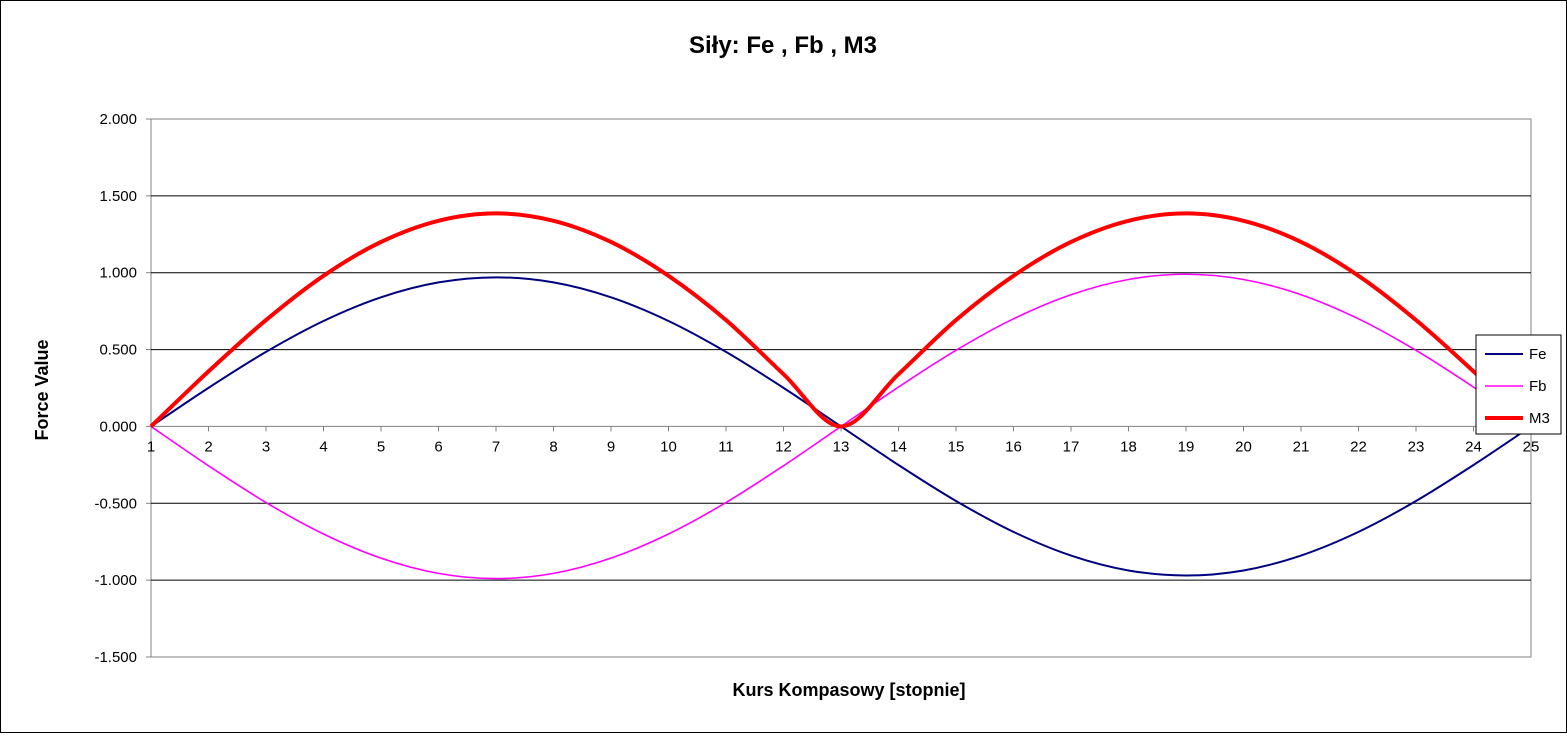 This screenshot has height=737, width=1567. What do you see at coordinates (1473, 446) in the screenshot?
I see `x-tick-label: 24` at bounding box center [1473, 446].